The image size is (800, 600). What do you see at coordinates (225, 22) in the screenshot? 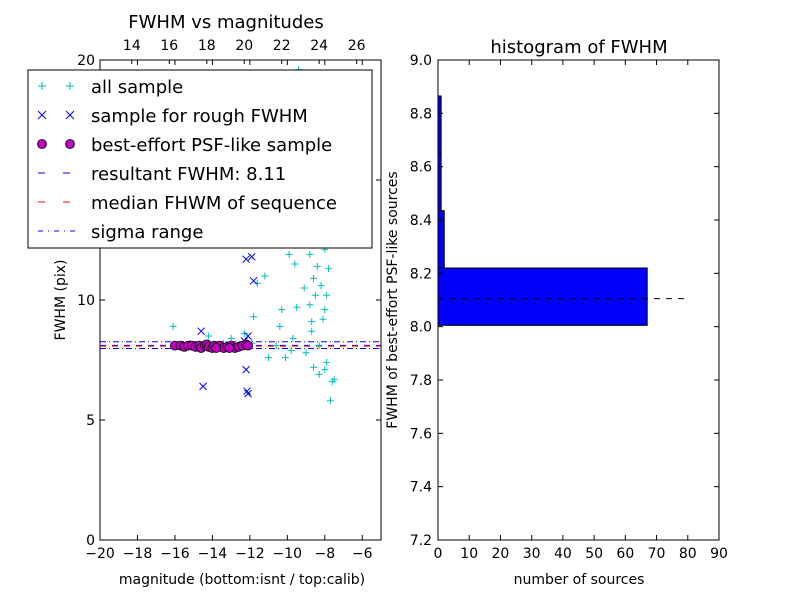
I see `left-chart-title: FWHM vs magnitudes` at bounding box center [225, 22].